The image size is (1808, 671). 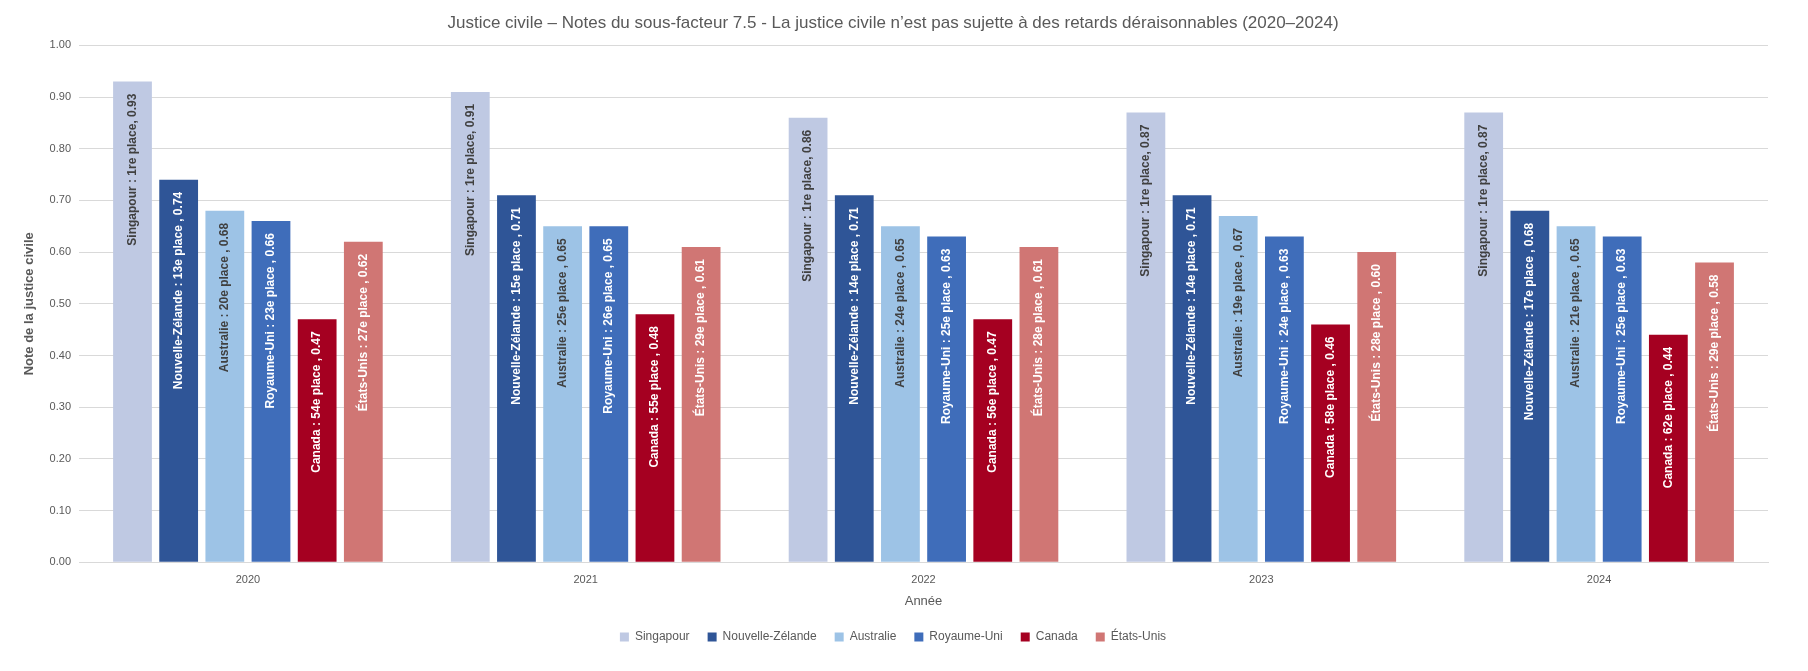 What do you see at coordinates (1529, 321) in the screenshot?
I see `data-label: Nouvelle-Zélande : 17e place , 0.68` at bounding box center [1529, 321].